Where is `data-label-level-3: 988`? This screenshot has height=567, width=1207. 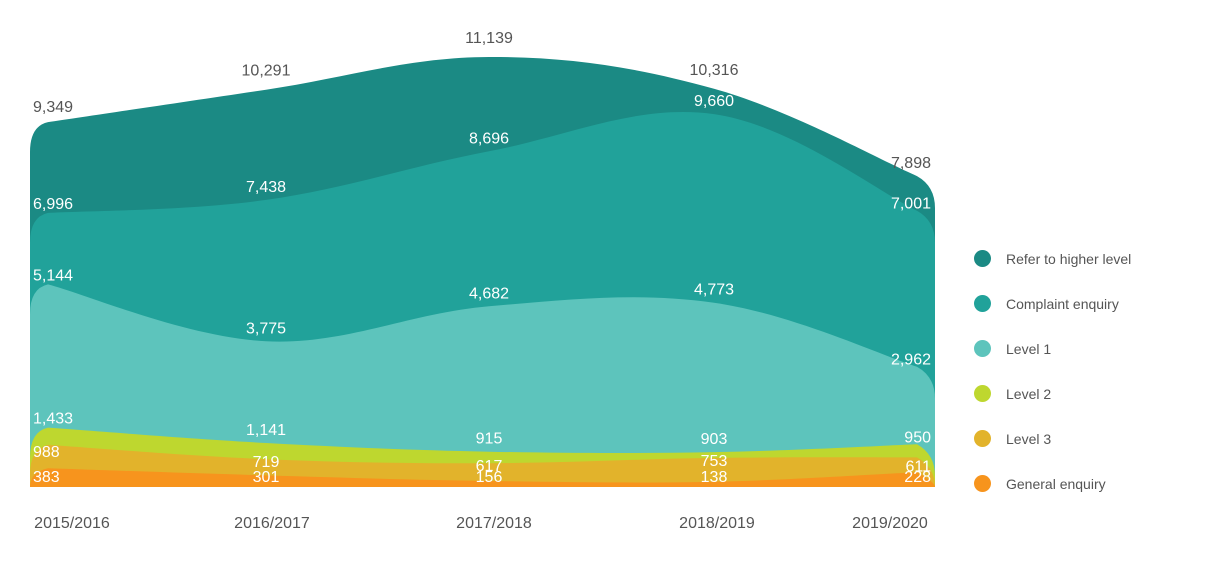
data-label-level-3: 988 is located at coordinates (46, 452).